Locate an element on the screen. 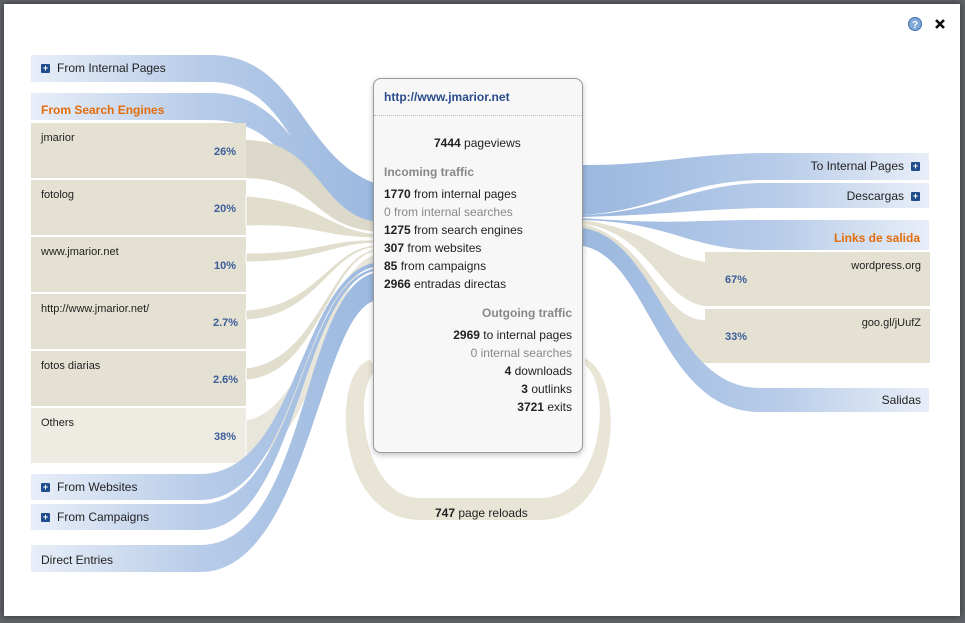  exits: Salidas is located at coordinates (901, 400).